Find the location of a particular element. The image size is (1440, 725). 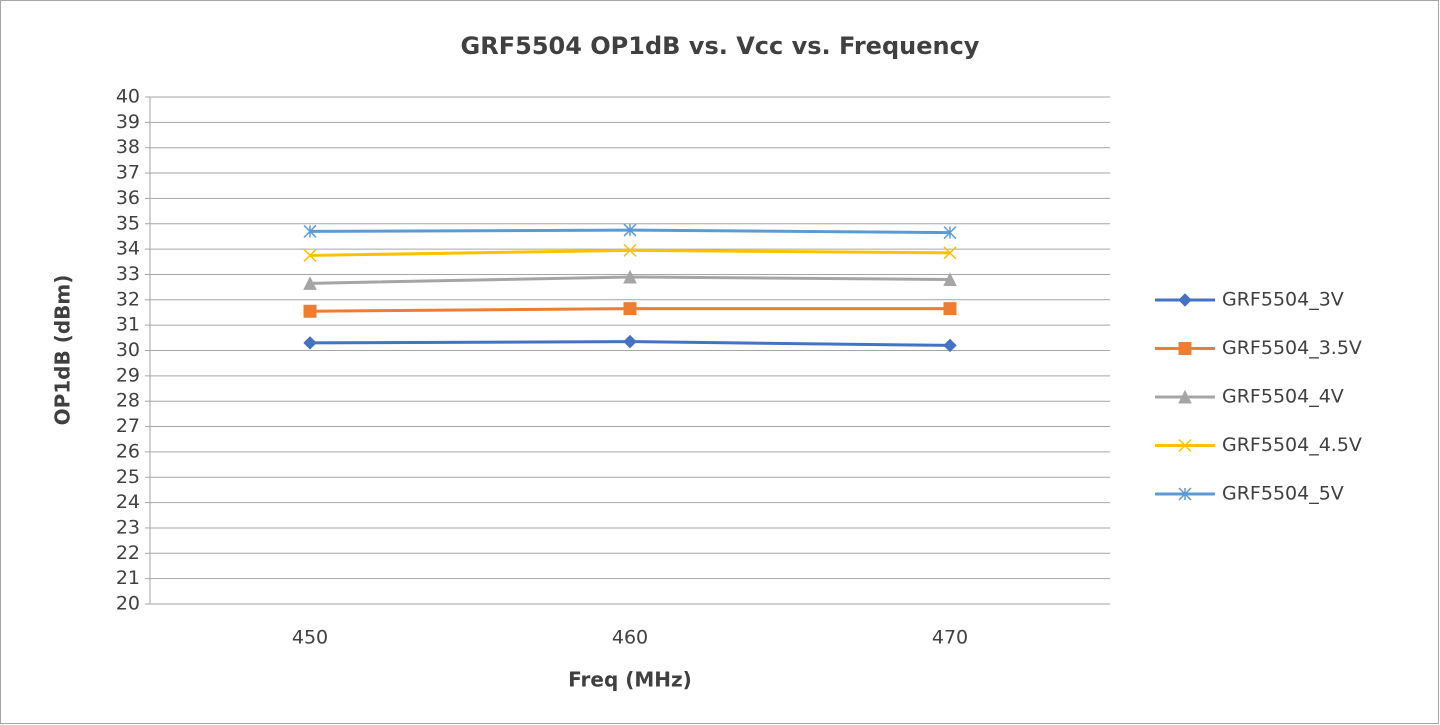

y-tick-label: 36 is located at coordinates (128, 198).